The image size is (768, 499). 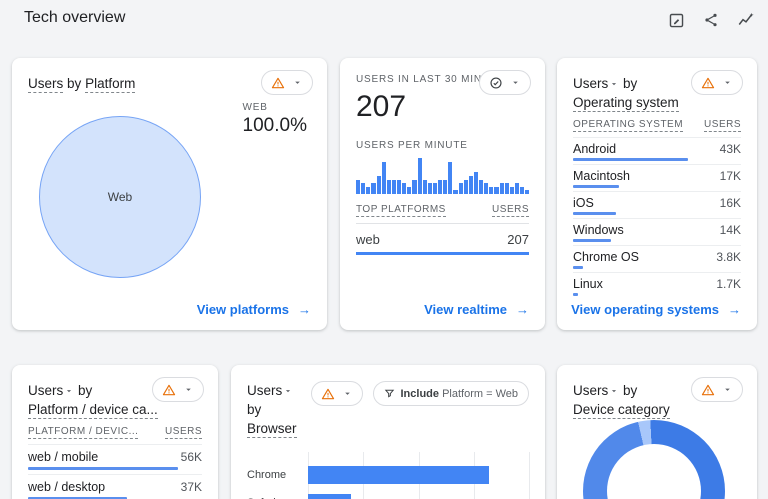 What do you see at coordinates (388, 409) in the screenshot?
I see `card-header: Users by Browser Include Platform = Web` at bounding box center [388, 409].